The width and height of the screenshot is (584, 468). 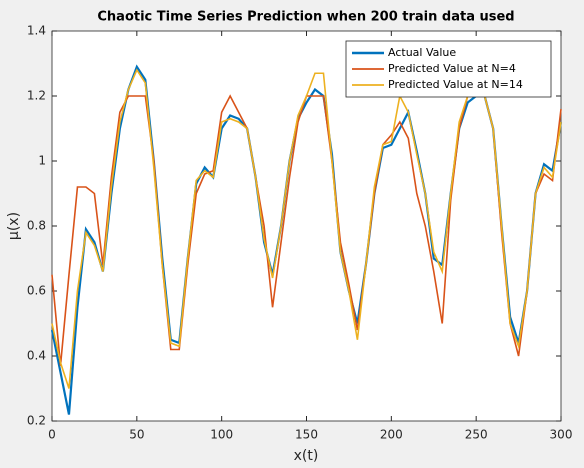 I want to click on y-tick-label: 0.6, so click(x=36, y=291).